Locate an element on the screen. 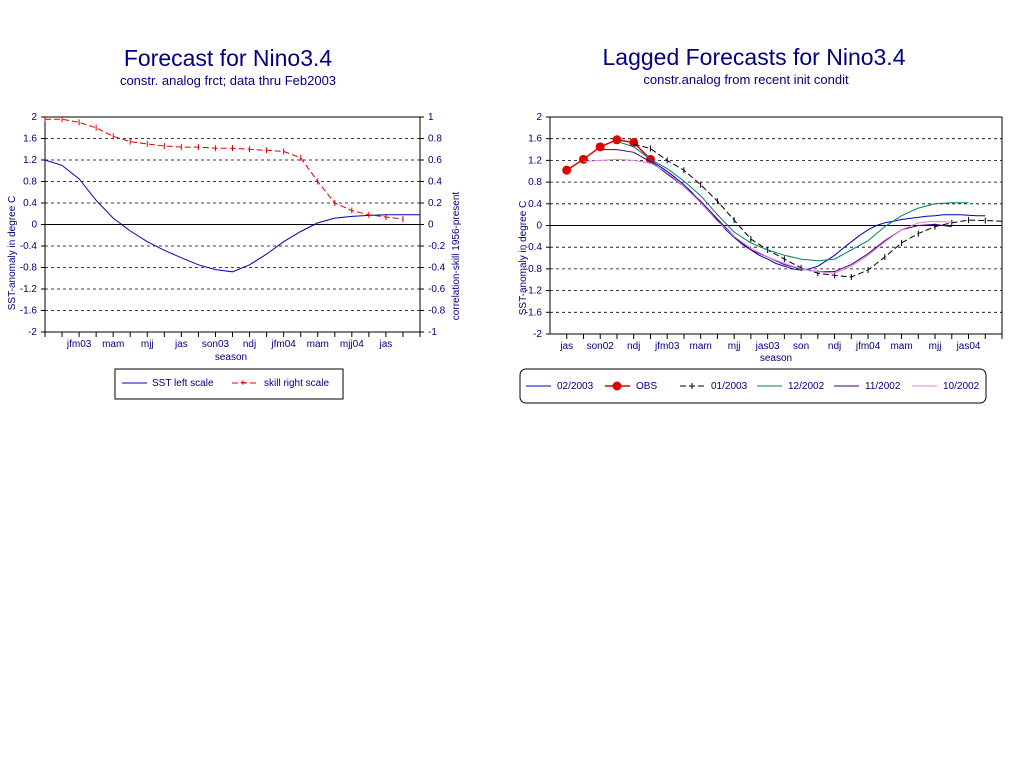  legend-sst-label: SST left scale is located at coordinates (183, 383).